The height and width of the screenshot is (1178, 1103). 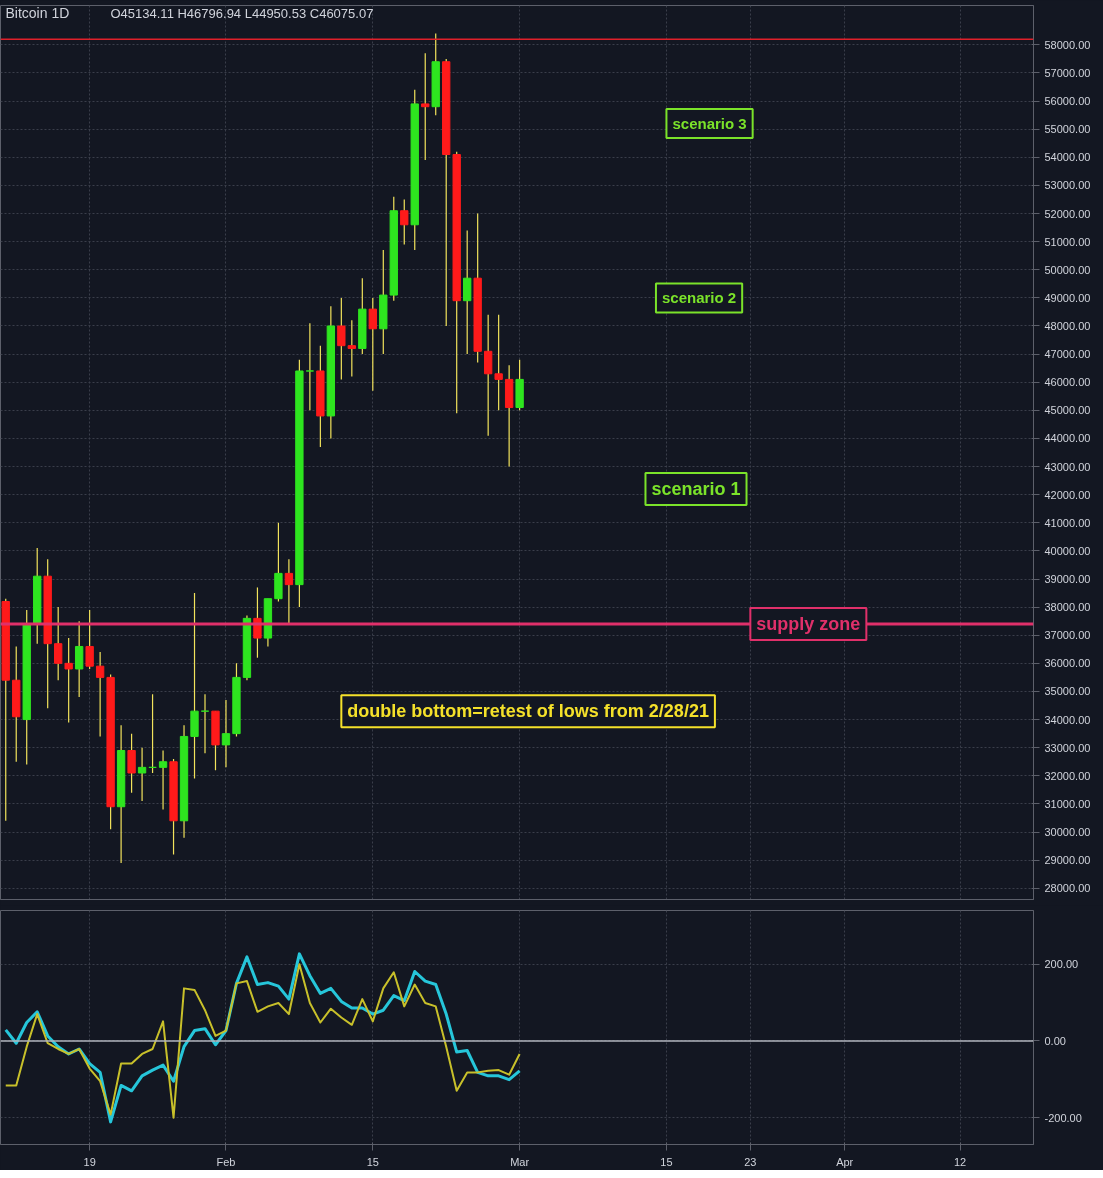 I want to click on y-tick-label: 47000.00, so click(x=1067, y=354).